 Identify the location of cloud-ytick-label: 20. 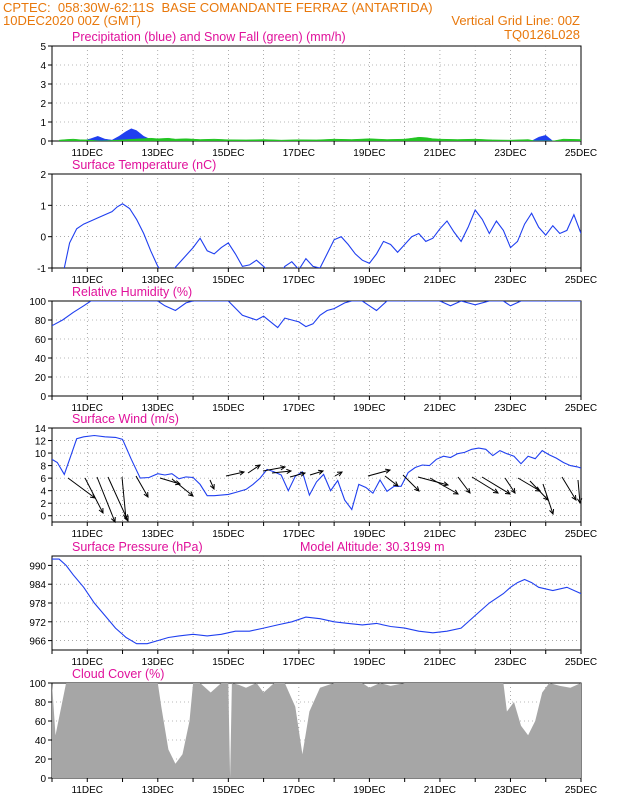
(41, 760).